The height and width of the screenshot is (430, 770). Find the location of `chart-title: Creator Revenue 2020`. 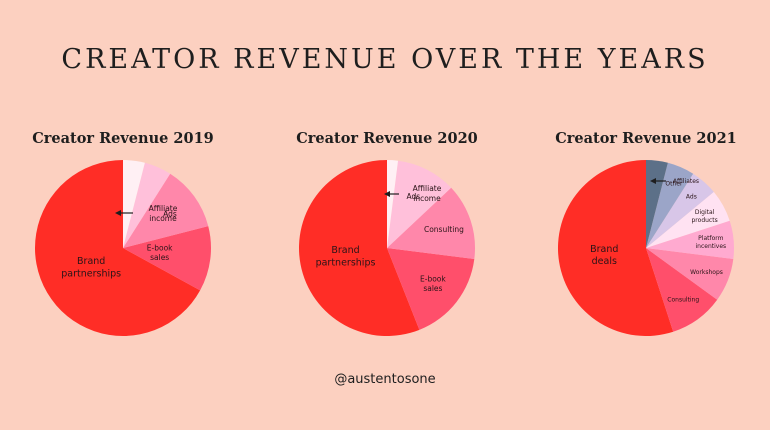

chart-title: Creator Revenue 2020 is located at coordinates (387, 138).